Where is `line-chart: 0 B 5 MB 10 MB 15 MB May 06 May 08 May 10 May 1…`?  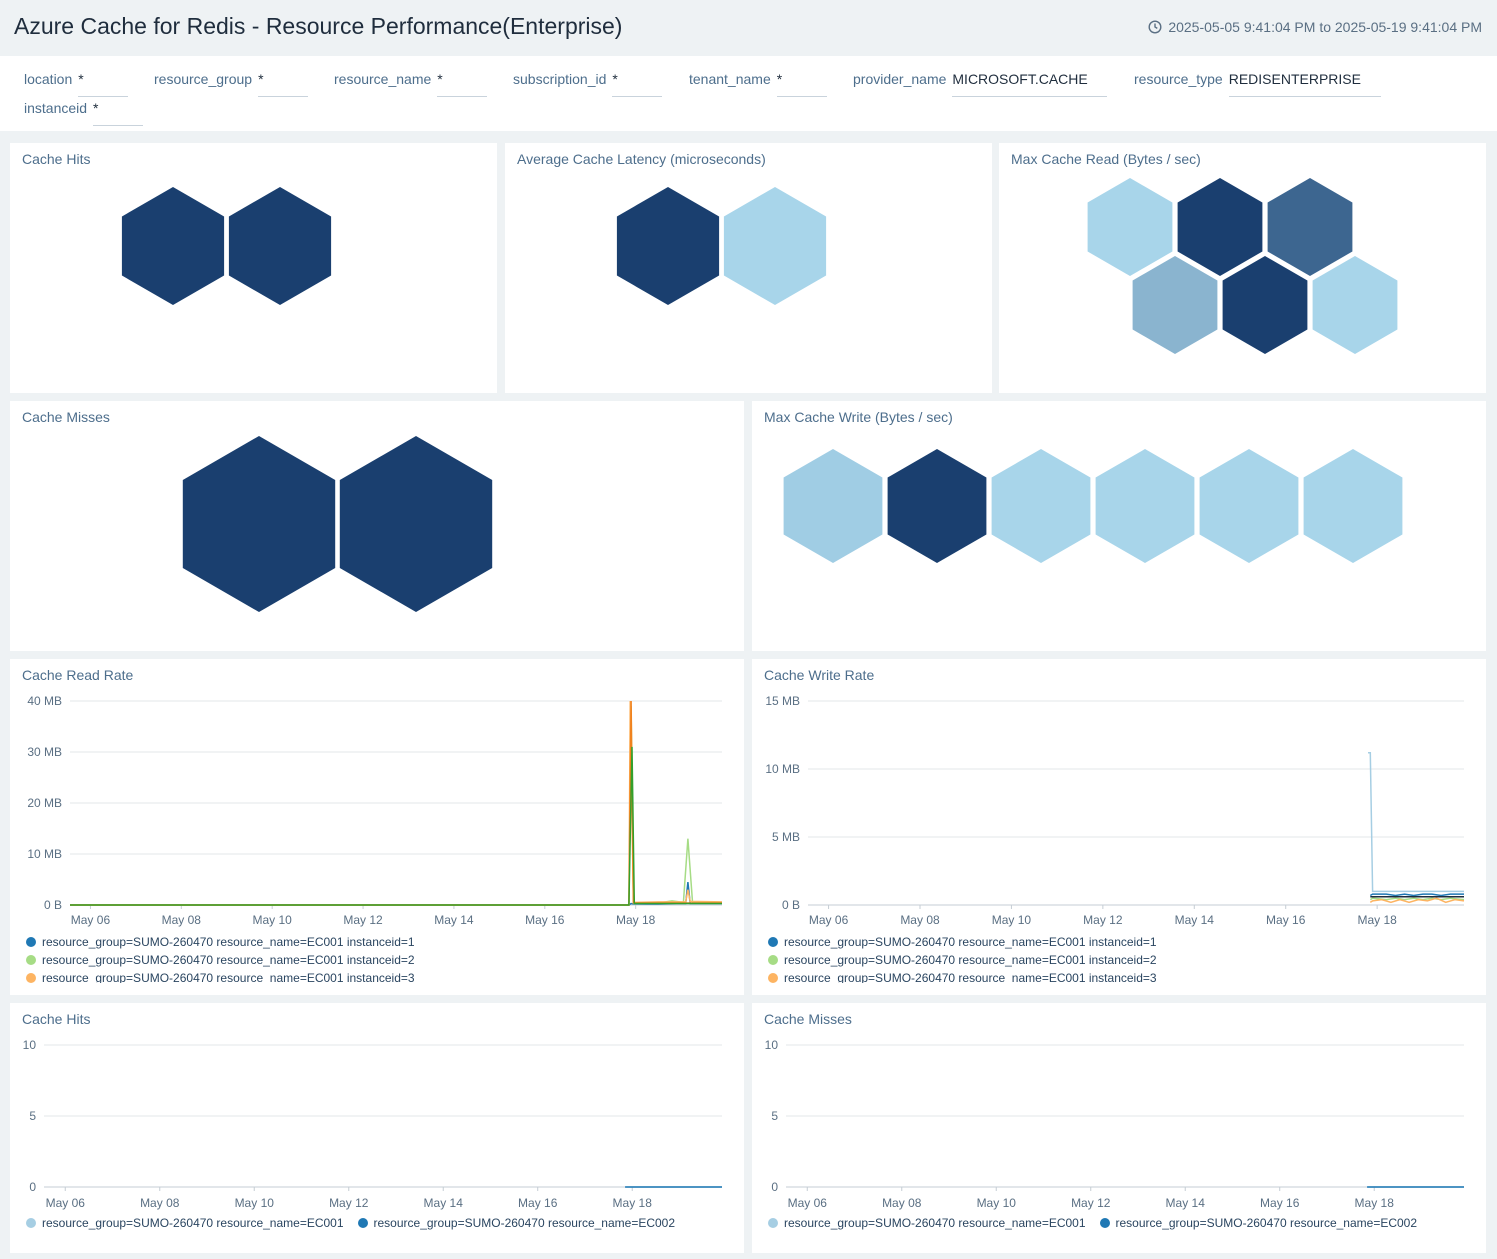 line-chart: 0 B 5 MB 10 MB 15 MB May 06 May 08 May 10 May 1… is located at coordinates (1115, 810).